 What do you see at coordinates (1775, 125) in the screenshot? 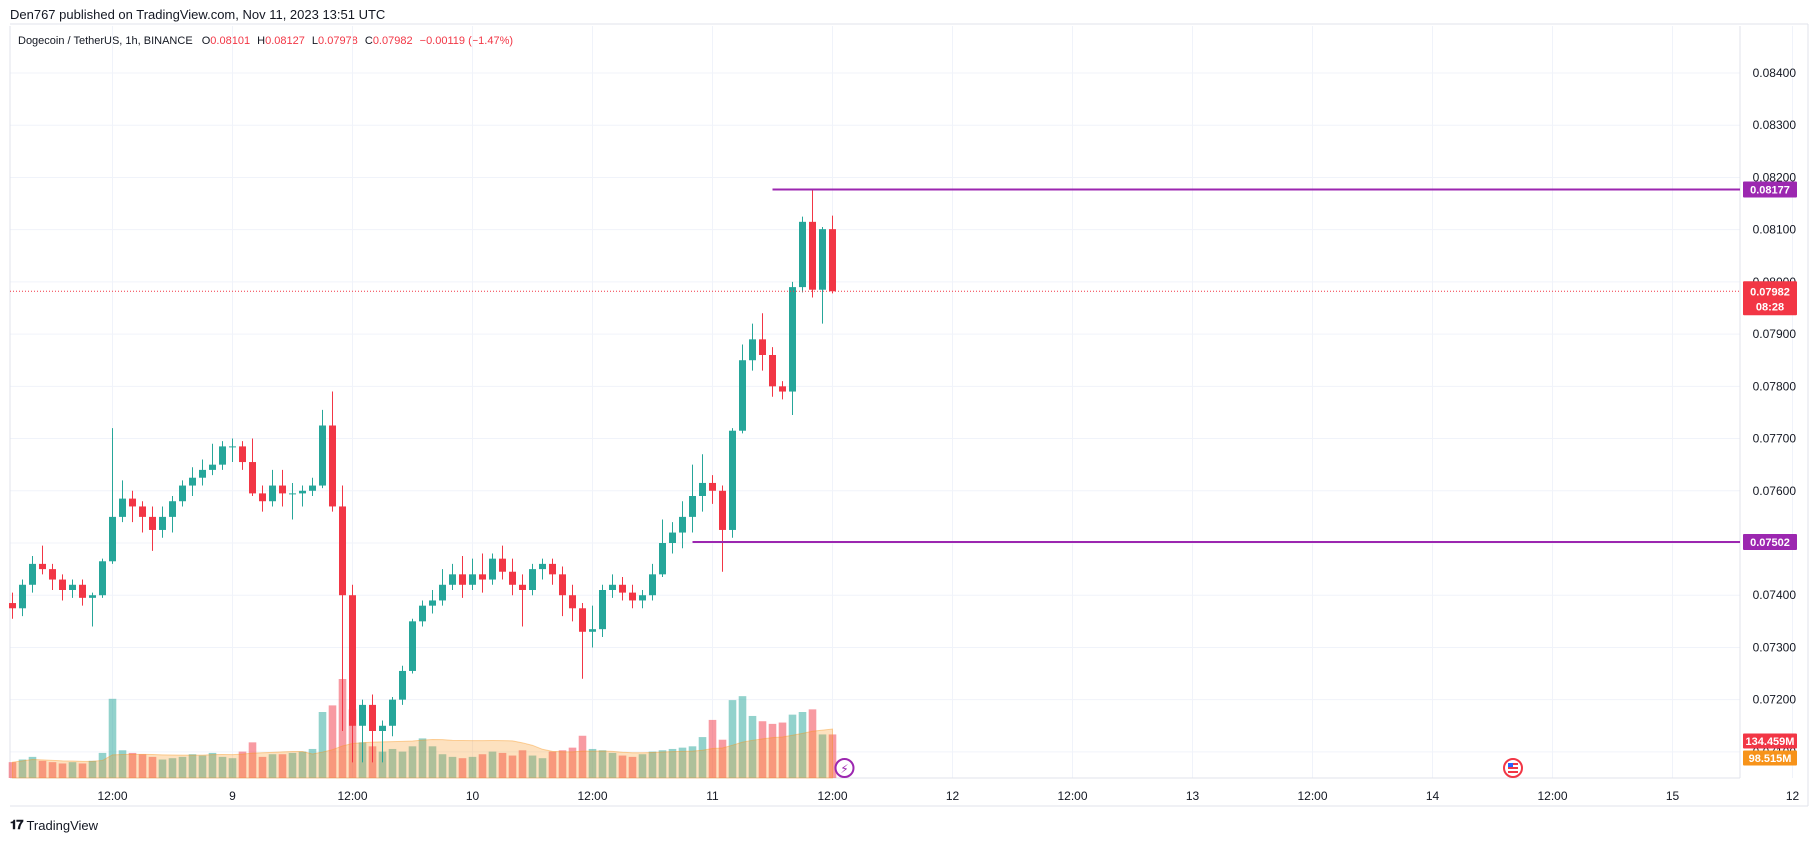
I see `price-tick-label: 0.08300` at bounding box center [1775, 125].